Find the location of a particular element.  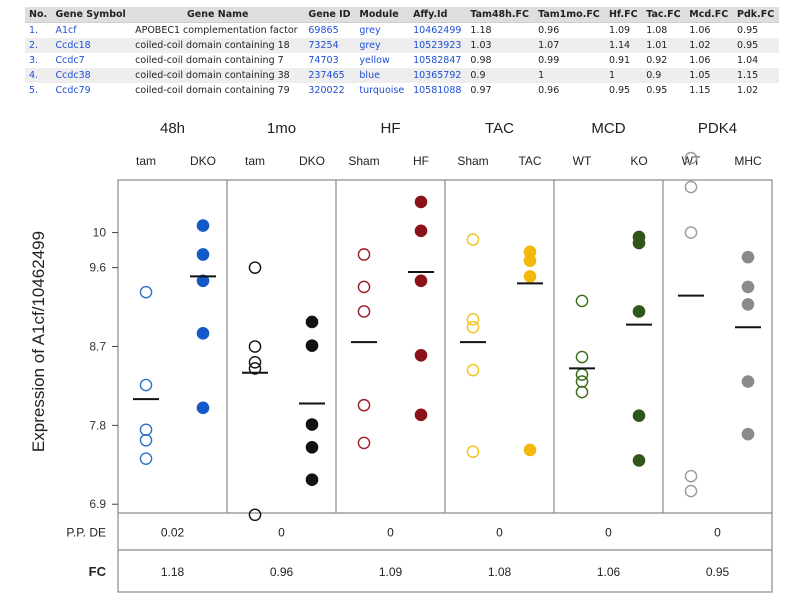

gene-id-link: 237465 is located at coordinates (330, 75).